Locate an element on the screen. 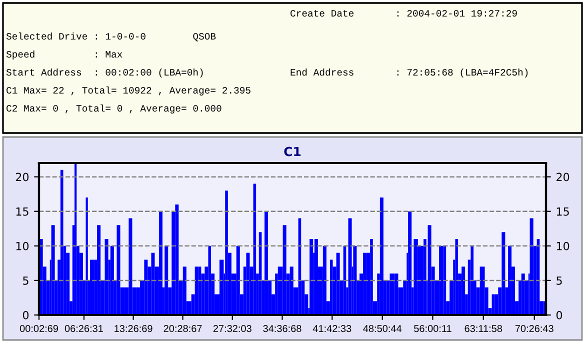 The image size is (585, 343). y-tick-label: 15 is located at coordinates (22, 211).